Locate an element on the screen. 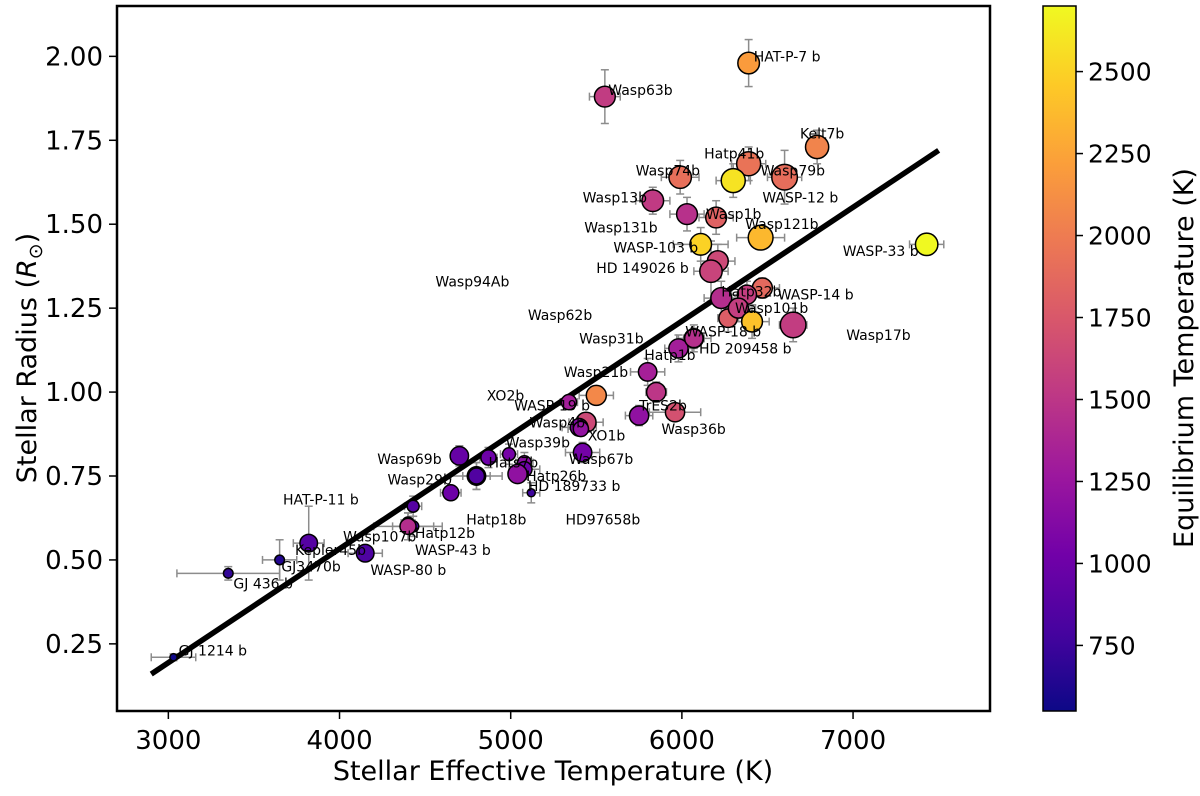  point-label: Wasp4b is located at coordinates (558, 423).